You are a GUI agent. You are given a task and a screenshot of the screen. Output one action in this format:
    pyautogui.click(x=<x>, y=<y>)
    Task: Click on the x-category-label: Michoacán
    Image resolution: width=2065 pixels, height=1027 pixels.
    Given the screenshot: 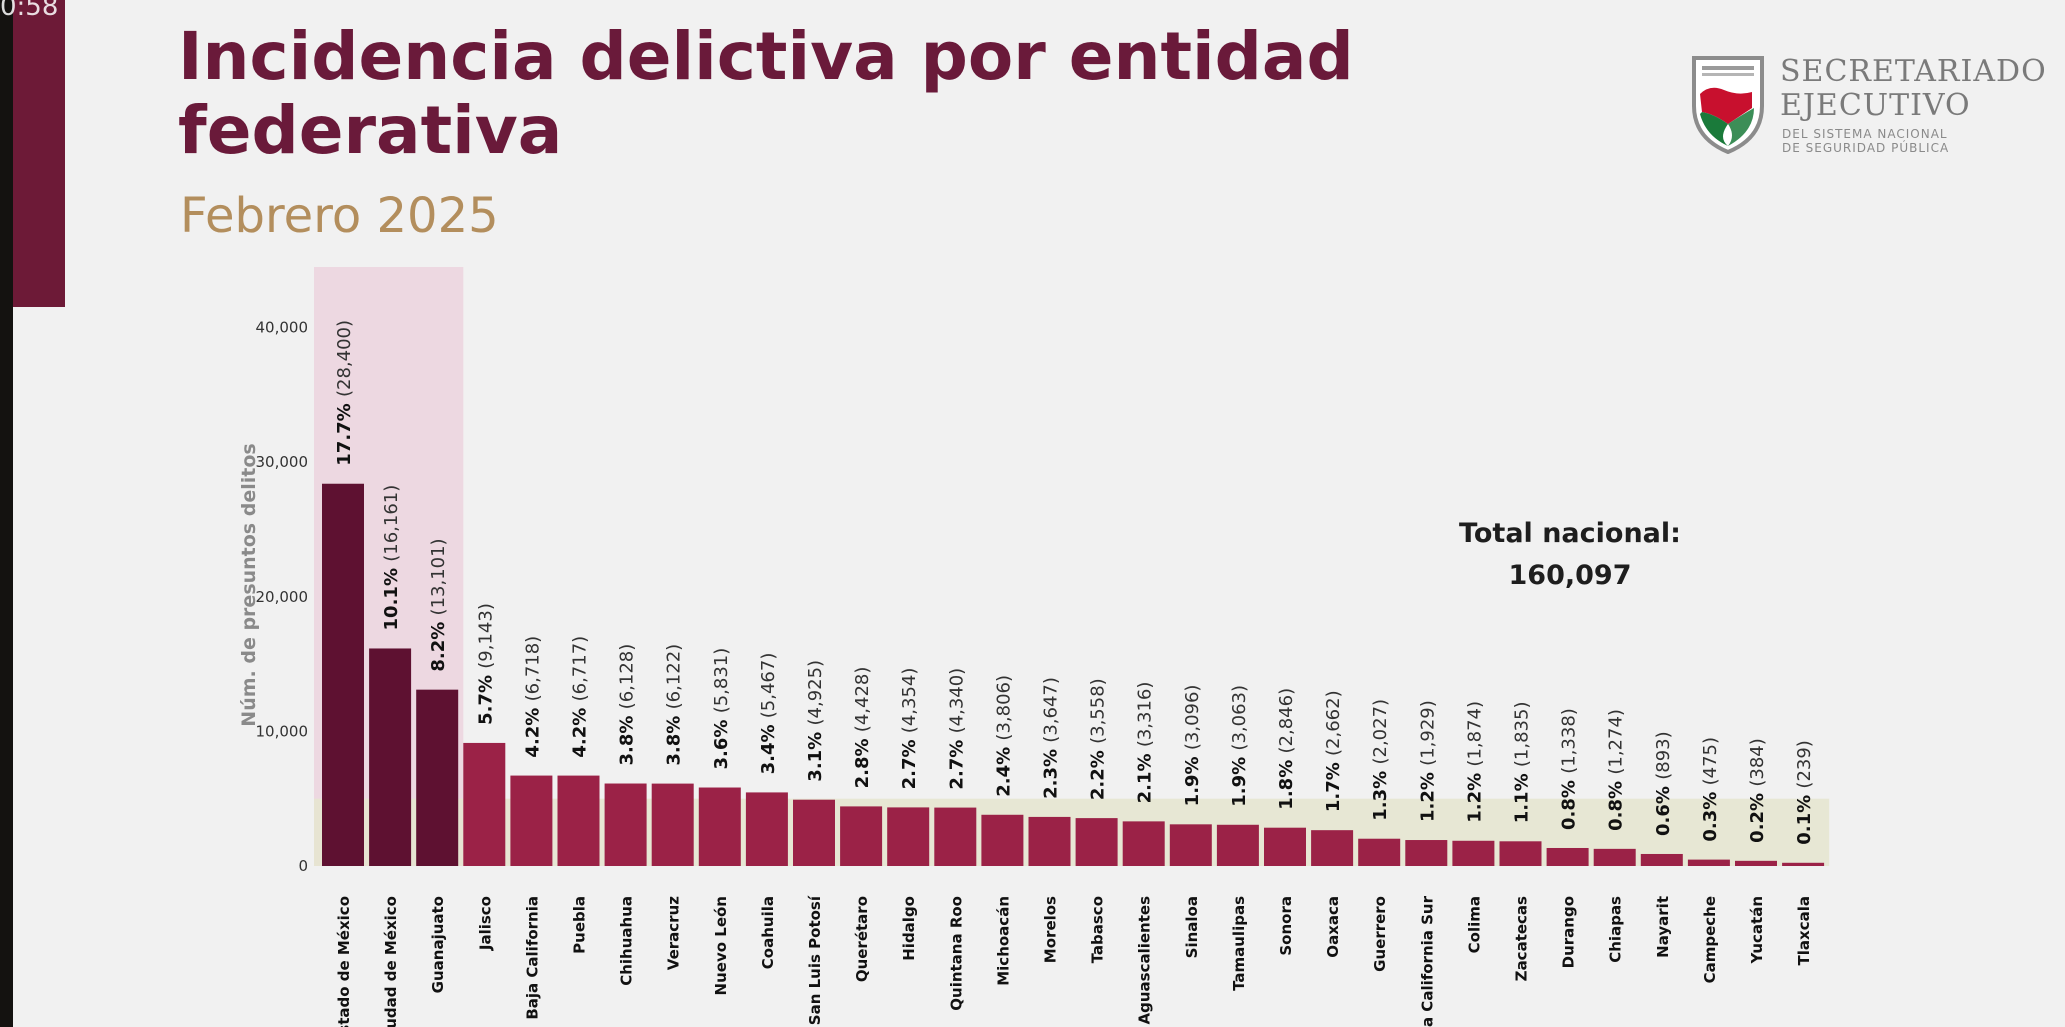 What is the action you would take?
    pyautogui.click(x=1003, y=941)
    